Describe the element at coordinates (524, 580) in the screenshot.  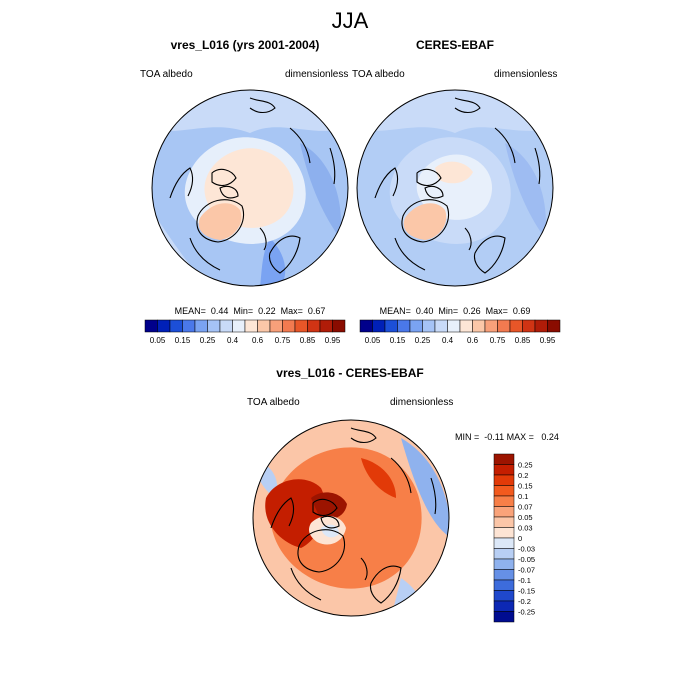
I see `colorbar-tick-label: -0.1` at that location.